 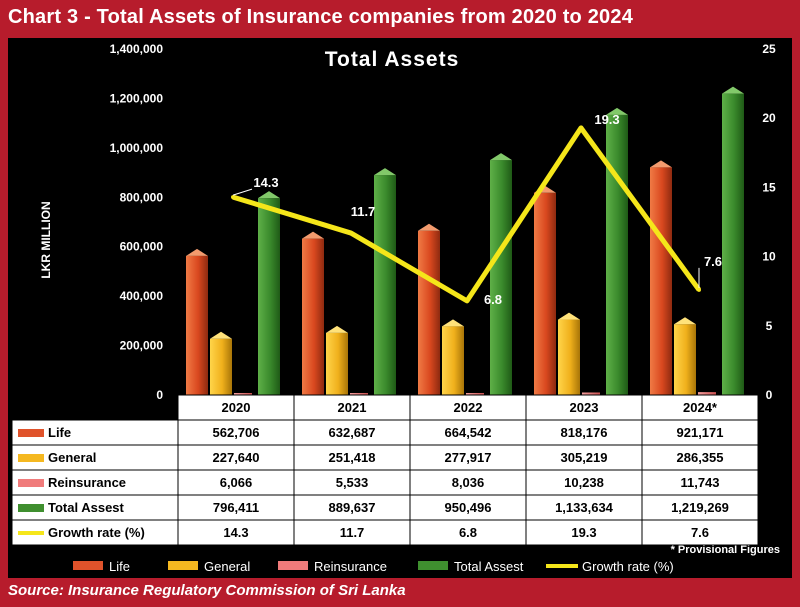 What do you see at coordinates (236, 457) in the screenshot?
I see `table-cell: 227,640` at bounding box center [236, 457].